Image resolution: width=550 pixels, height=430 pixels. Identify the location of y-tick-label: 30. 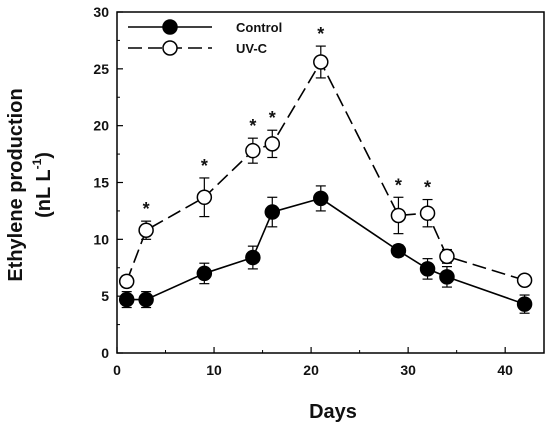
(101, 12).